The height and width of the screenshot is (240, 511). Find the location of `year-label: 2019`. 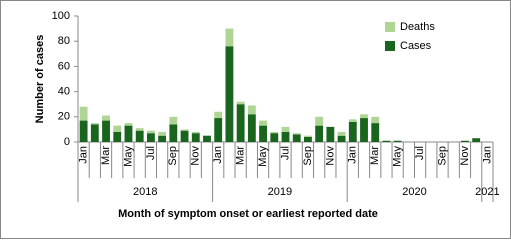

year-label: 2019 is located at coordinates (280, 192).